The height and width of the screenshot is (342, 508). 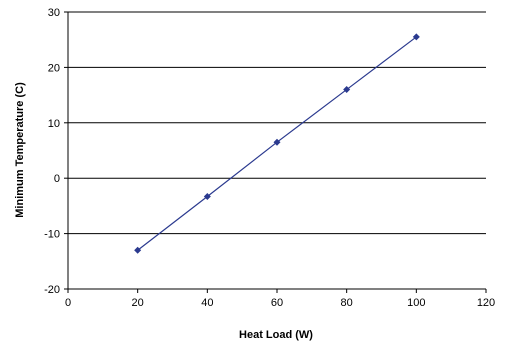 What do you see at coordinates (52, 235) in the screenshot?
I see `y-tick-label: -10` at bounding box center [52, 235].